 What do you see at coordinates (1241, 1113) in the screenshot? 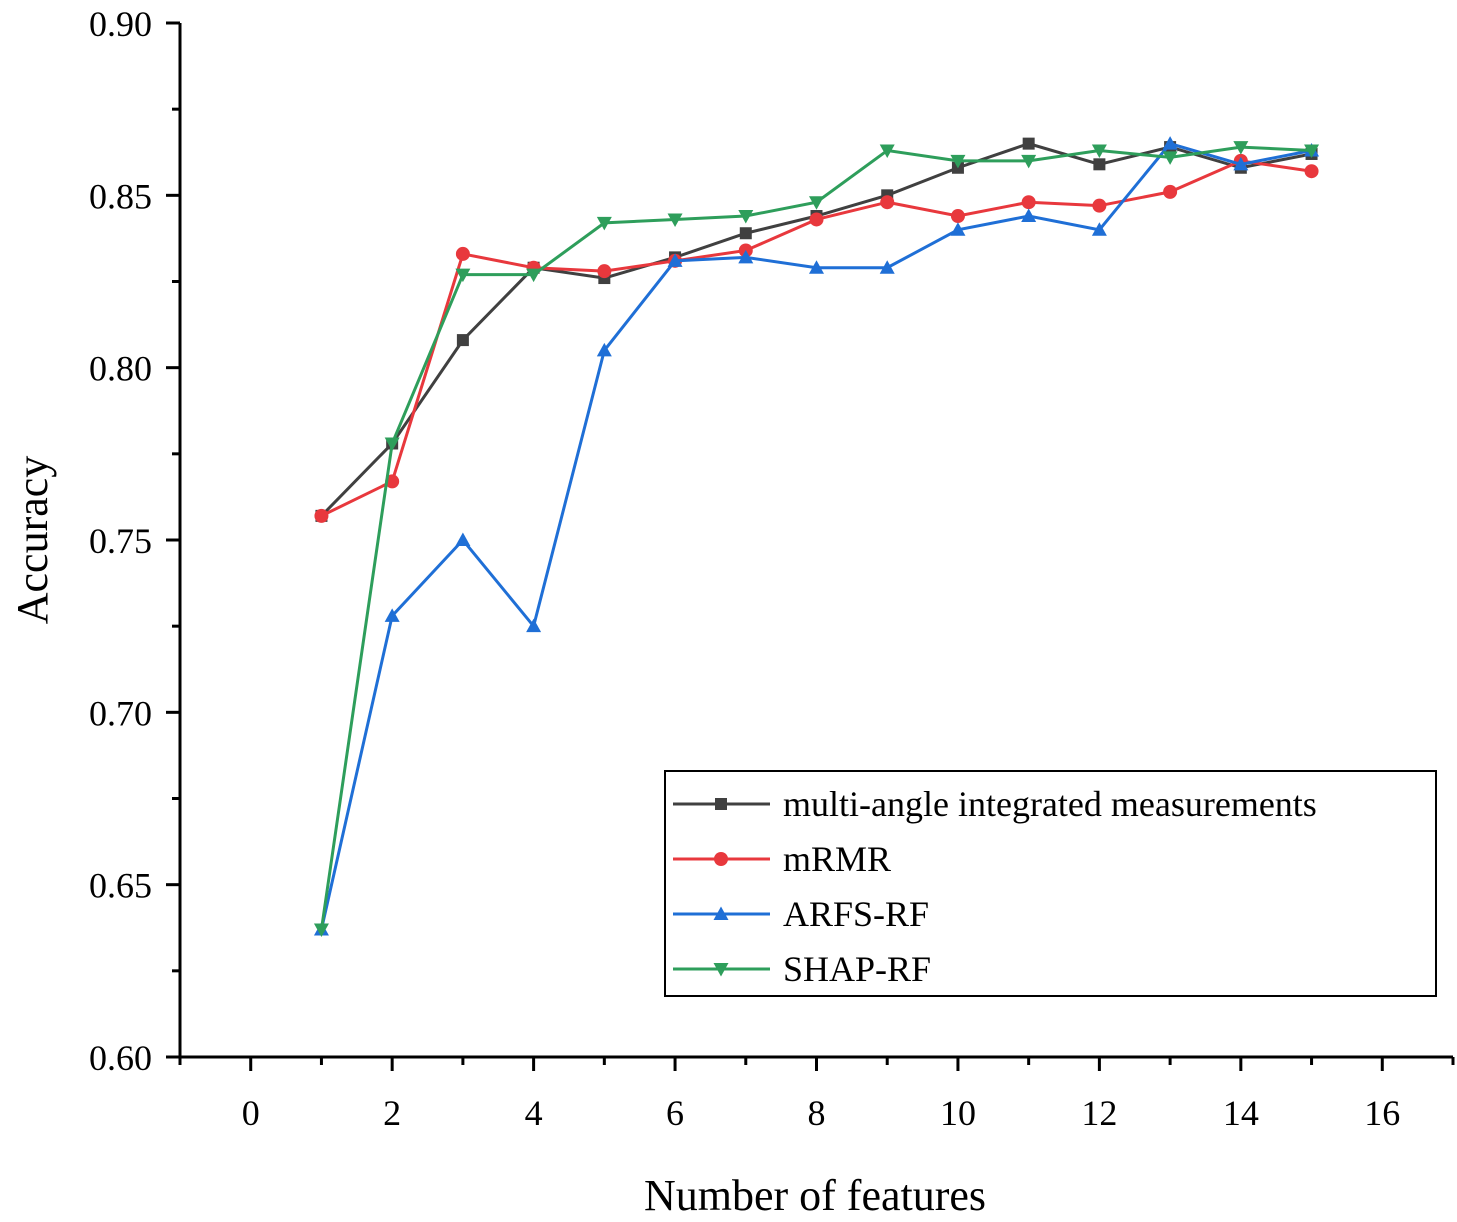
I see `x-tick-label: 14` at bounding box center [1241, 1113].